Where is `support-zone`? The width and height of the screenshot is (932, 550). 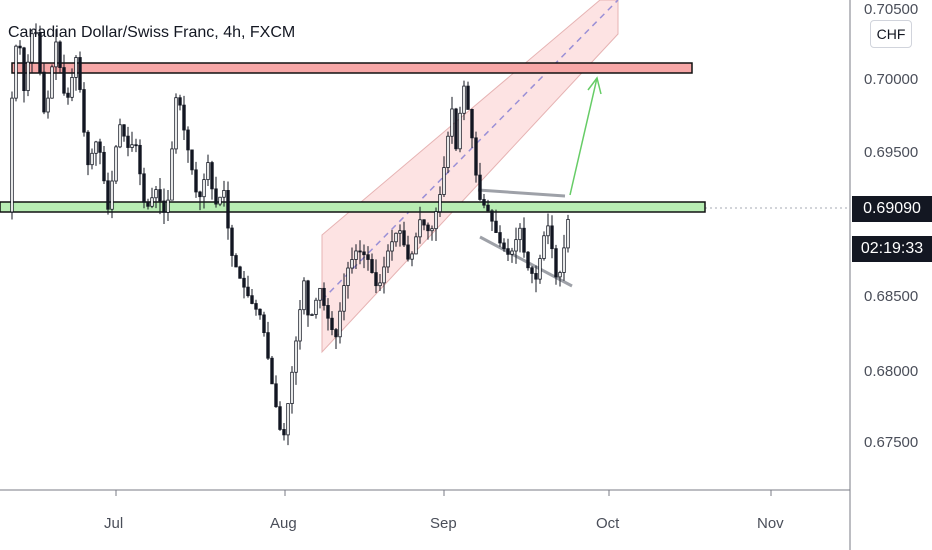
support-zone is located at coordinates (353, 207).